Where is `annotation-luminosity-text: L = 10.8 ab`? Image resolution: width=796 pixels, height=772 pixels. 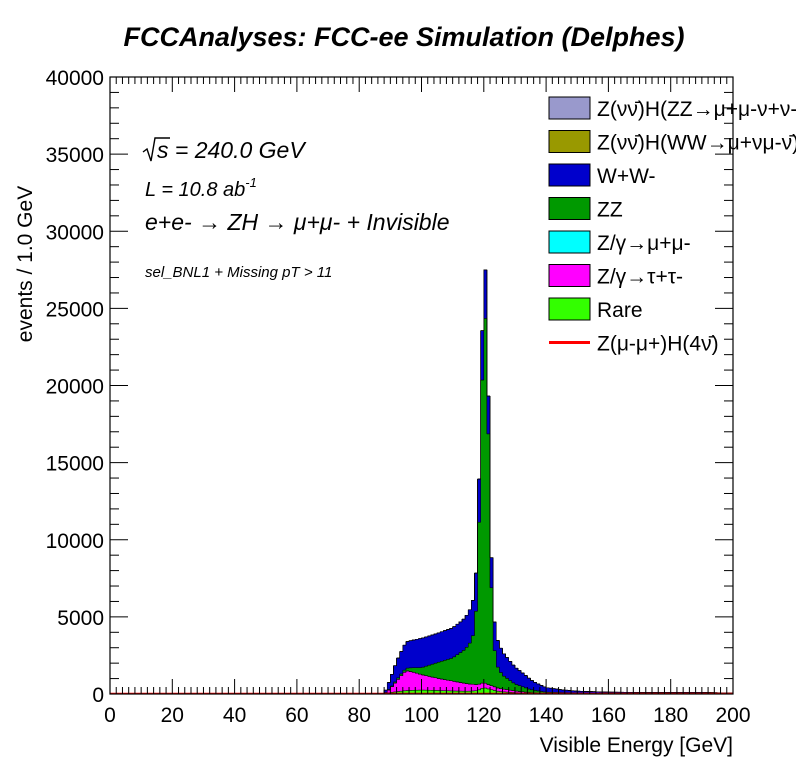 annotation-luminosity-text: L = 10.8 ab is located at coordinates (195, 190).